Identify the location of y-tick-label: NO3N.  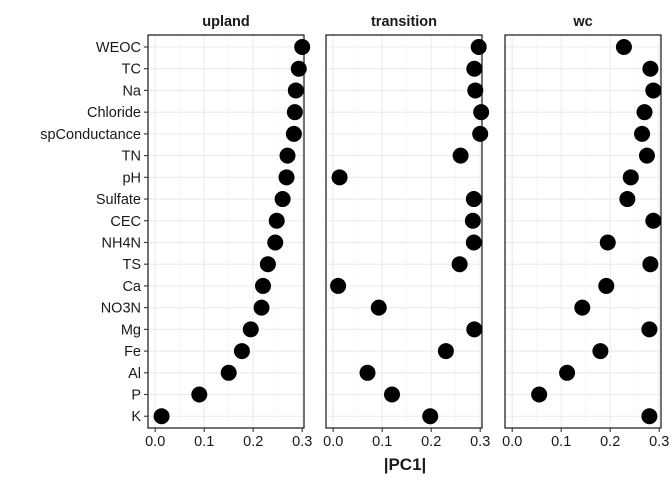
(121, 309).